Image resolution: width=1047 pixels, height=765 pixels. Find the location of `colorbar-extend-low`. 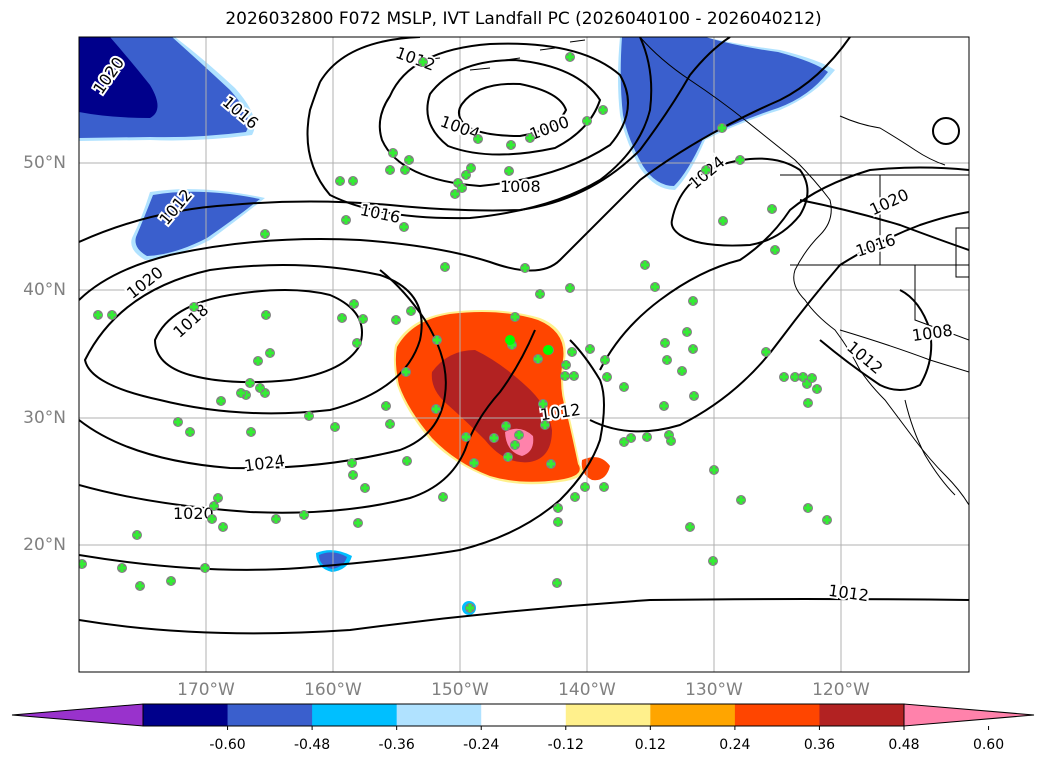

colorbar-extend-low is located at coordinates (77, 715).